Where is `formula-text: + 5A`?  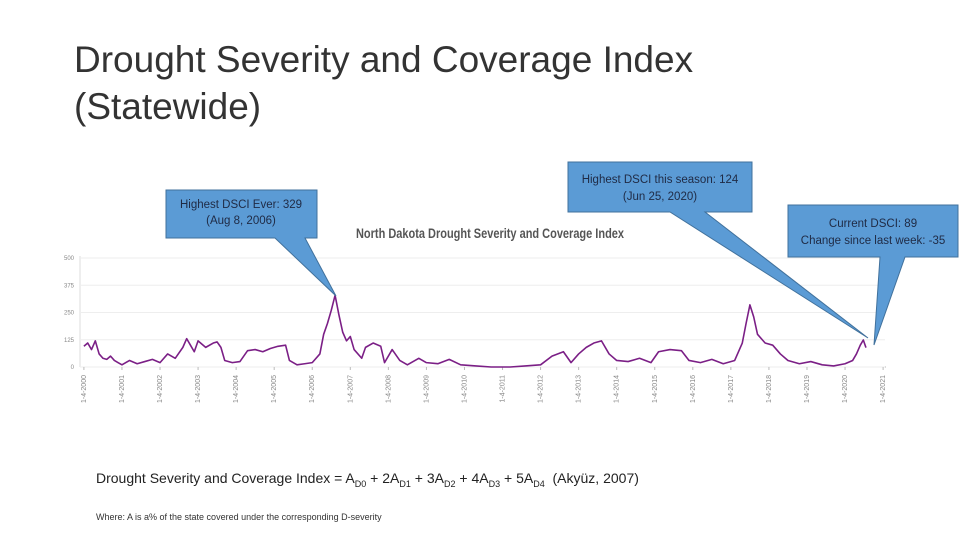 formula-text: + 5A is located at coordinates (517, 478).